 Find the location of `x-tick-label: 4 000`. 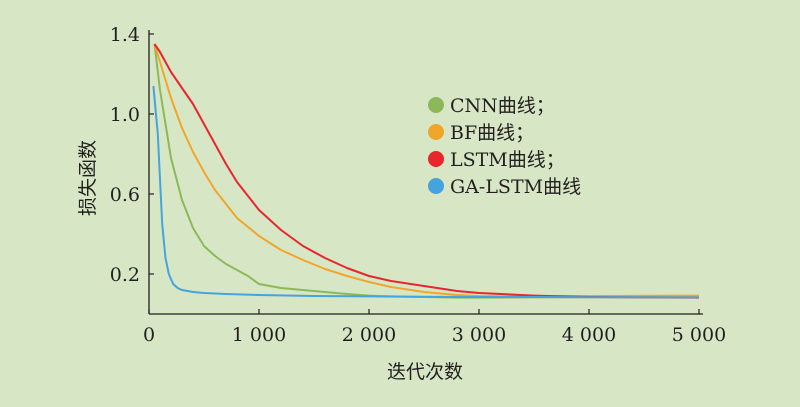

x-tick-label: 4 000 is located at coordinates (589, 335).